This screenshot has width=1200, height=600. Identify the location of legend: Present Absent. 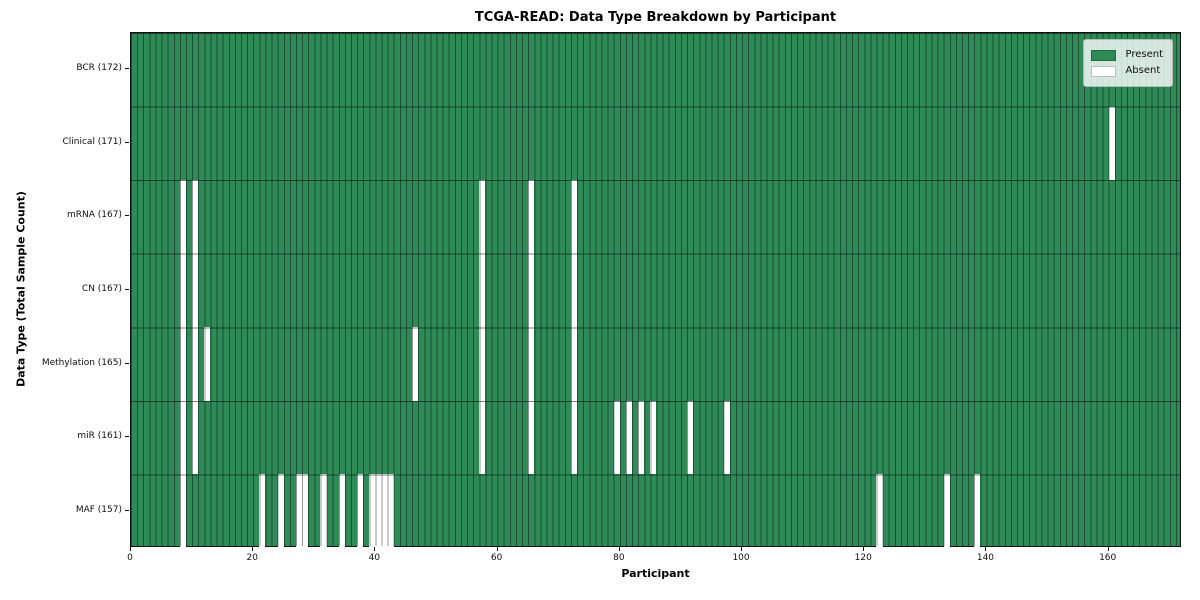
(1128, 63).